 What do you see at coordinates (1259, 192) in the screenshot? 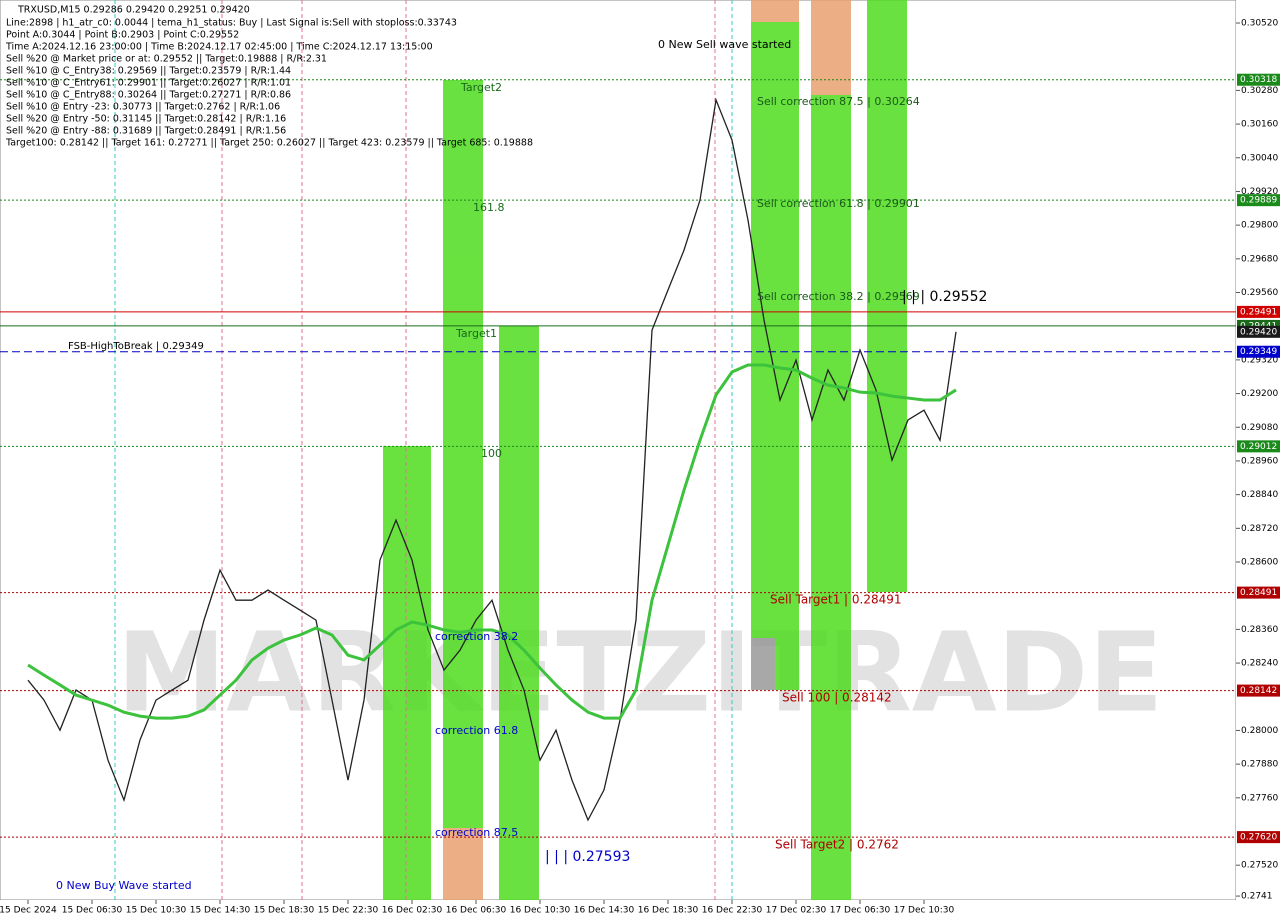
I see `y-tick-label: 0.29920` at bounding box center [1259, 192].